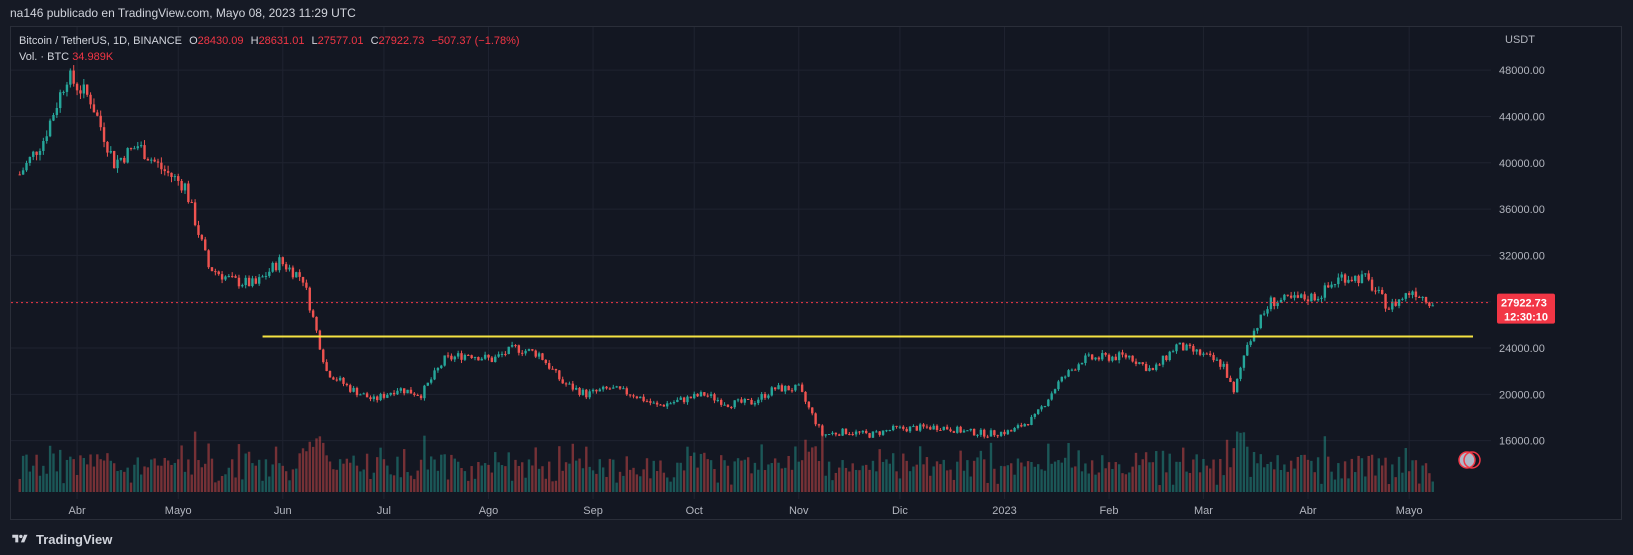 The height and width of the screenshot is (555, 1633). Describe the element at coordinates (77, 511) in the screenshot. I see `x-tick-label: Abr` at that location.